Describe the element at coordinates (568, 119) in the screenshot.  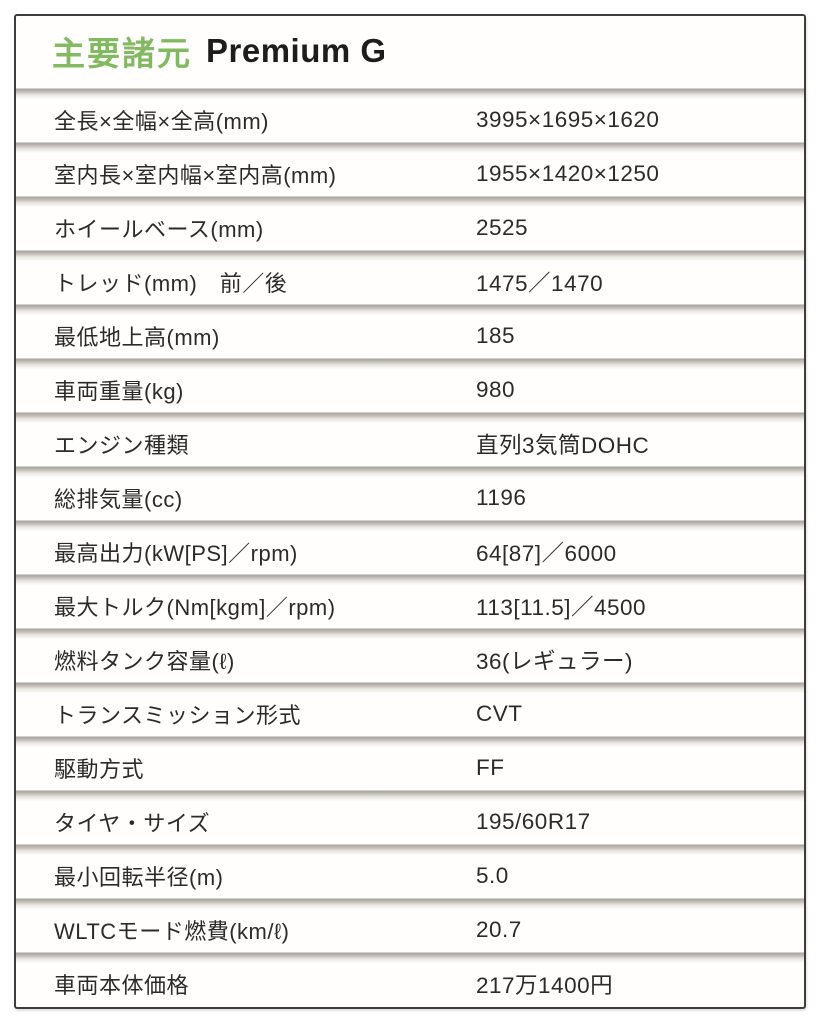
I see `spec-value: 3995×1695×1620` at that location.